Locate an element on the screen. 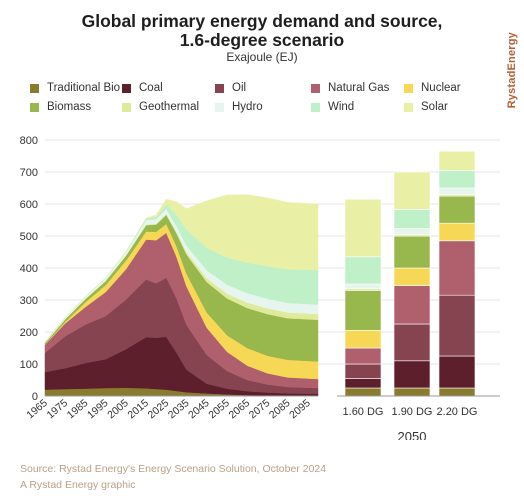 The height and width of the screenshot is (500, 524). legend-label: Biomass is located at coordinates (69, 107).